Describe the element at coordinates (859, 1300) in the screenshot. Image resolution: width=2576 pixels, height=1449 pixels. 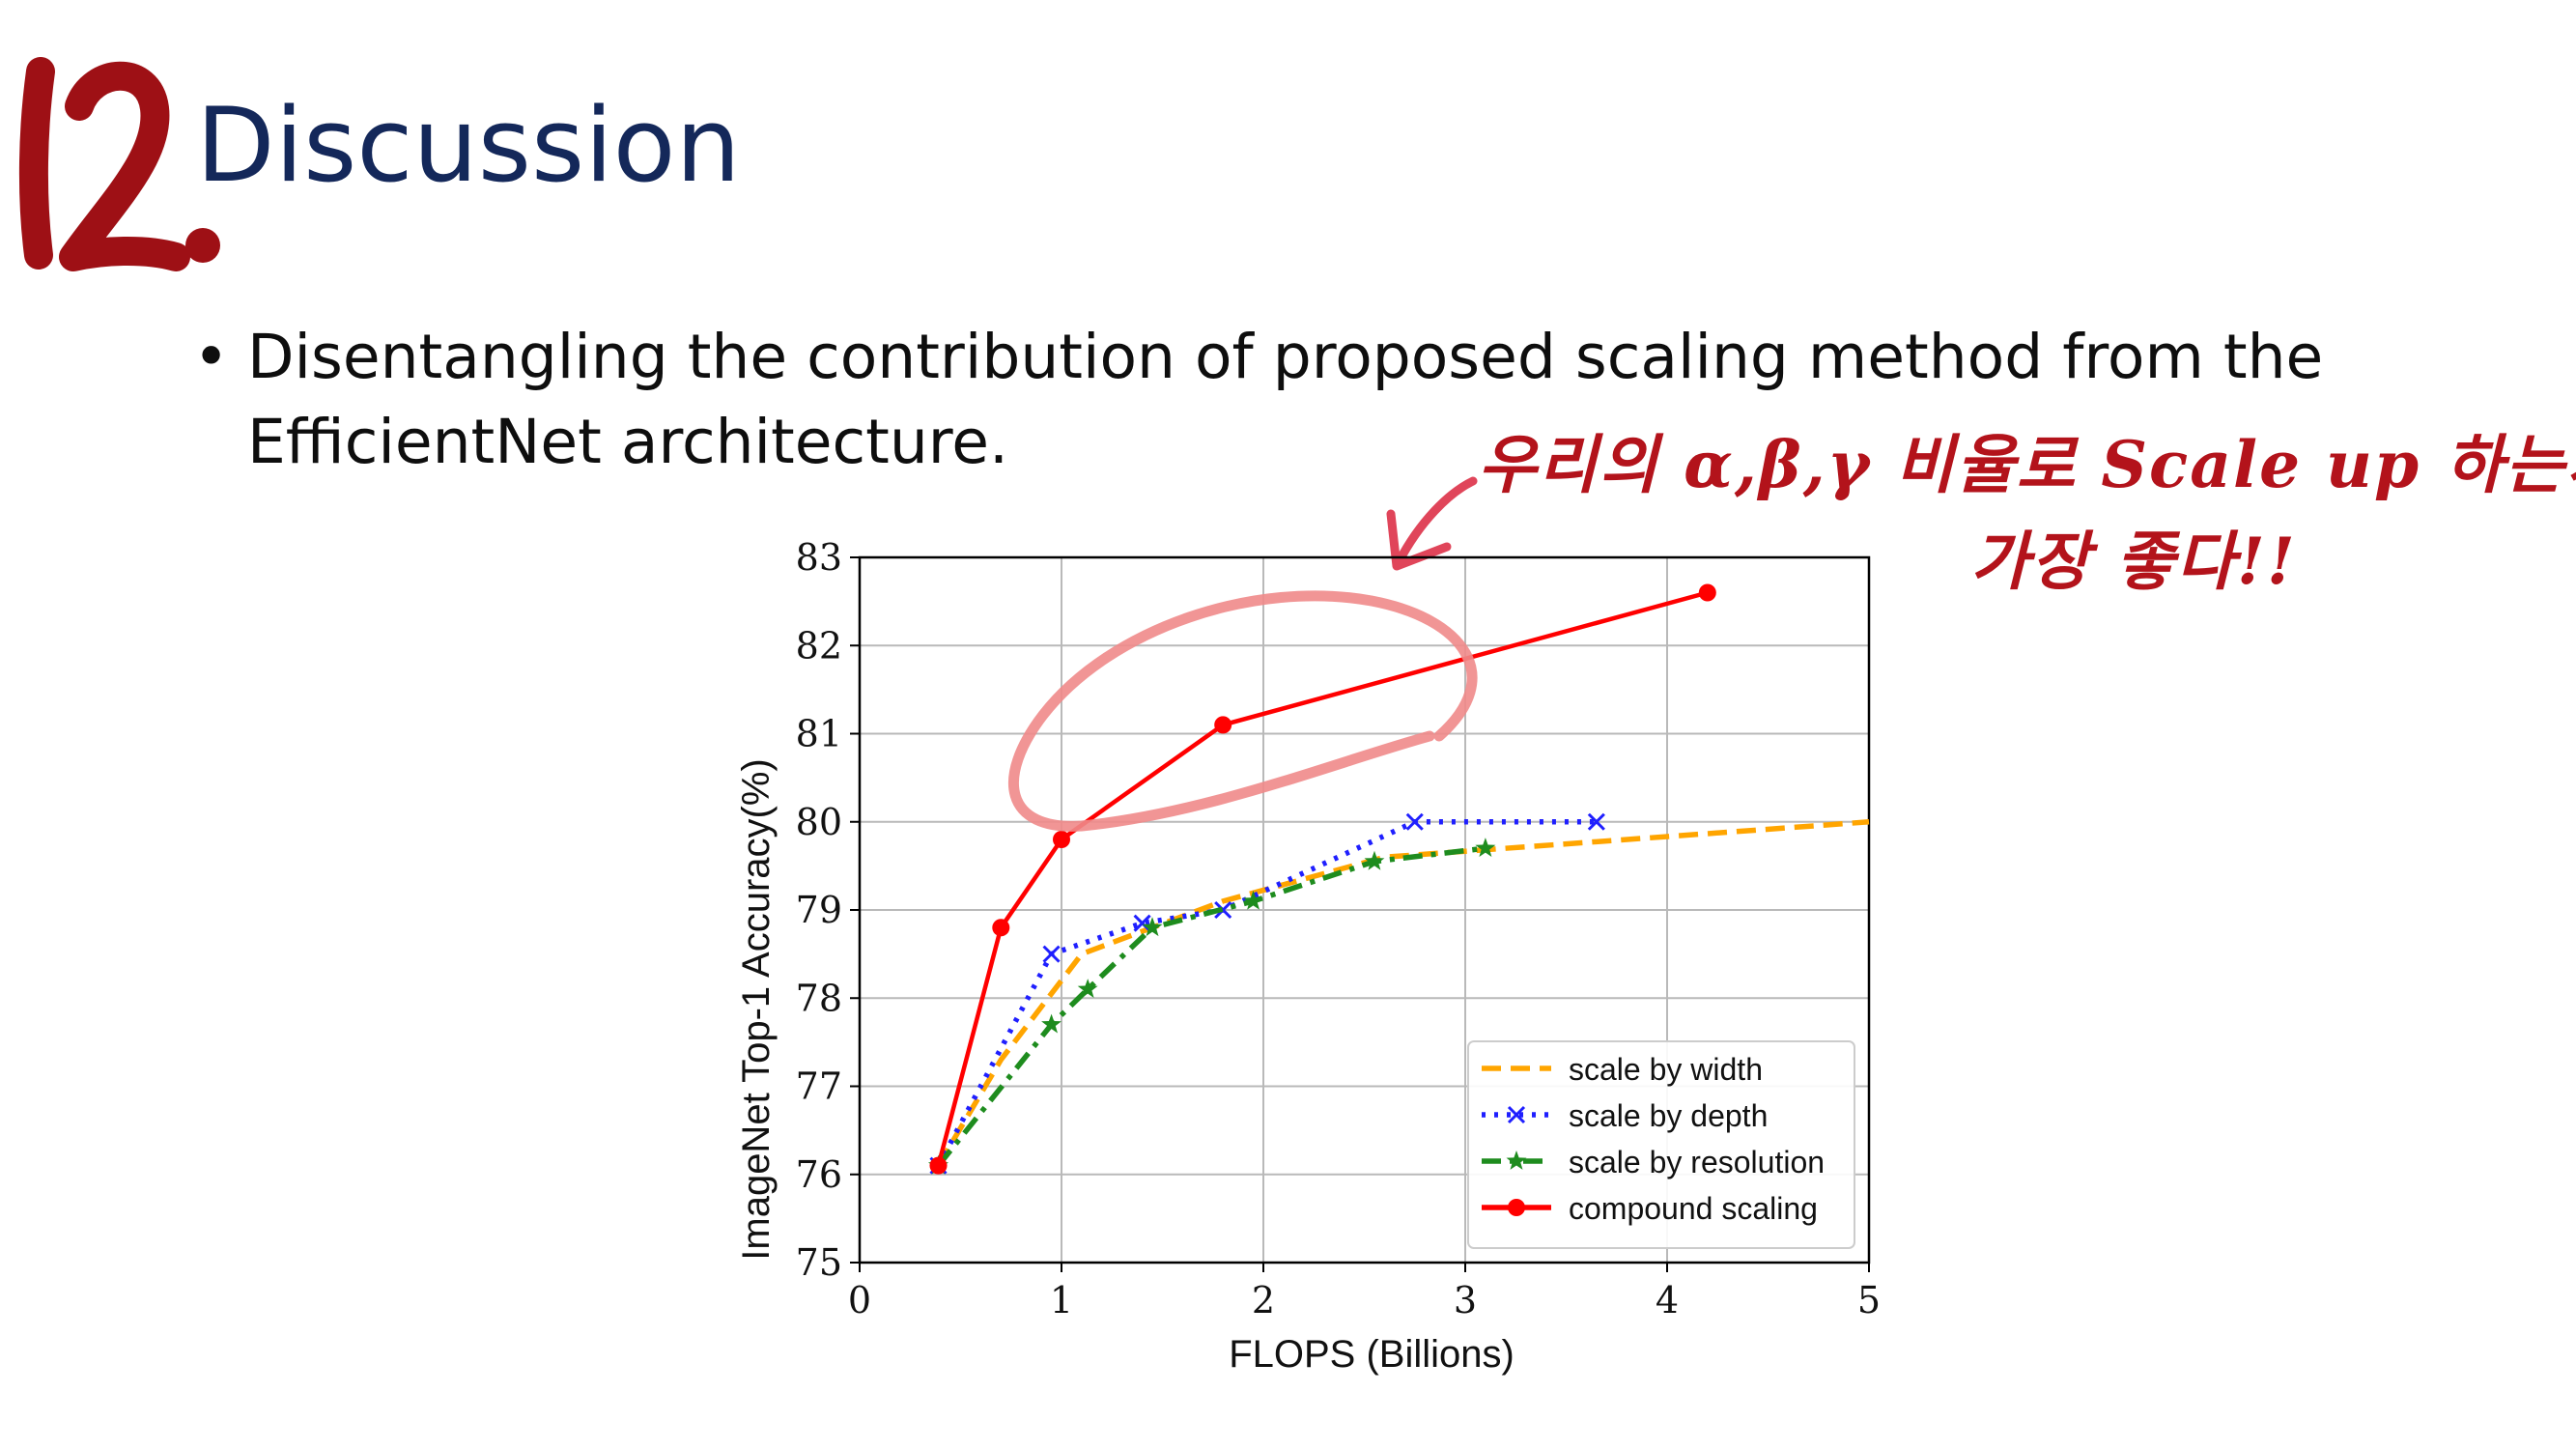
I see `x-tick-label: 0` at that location.